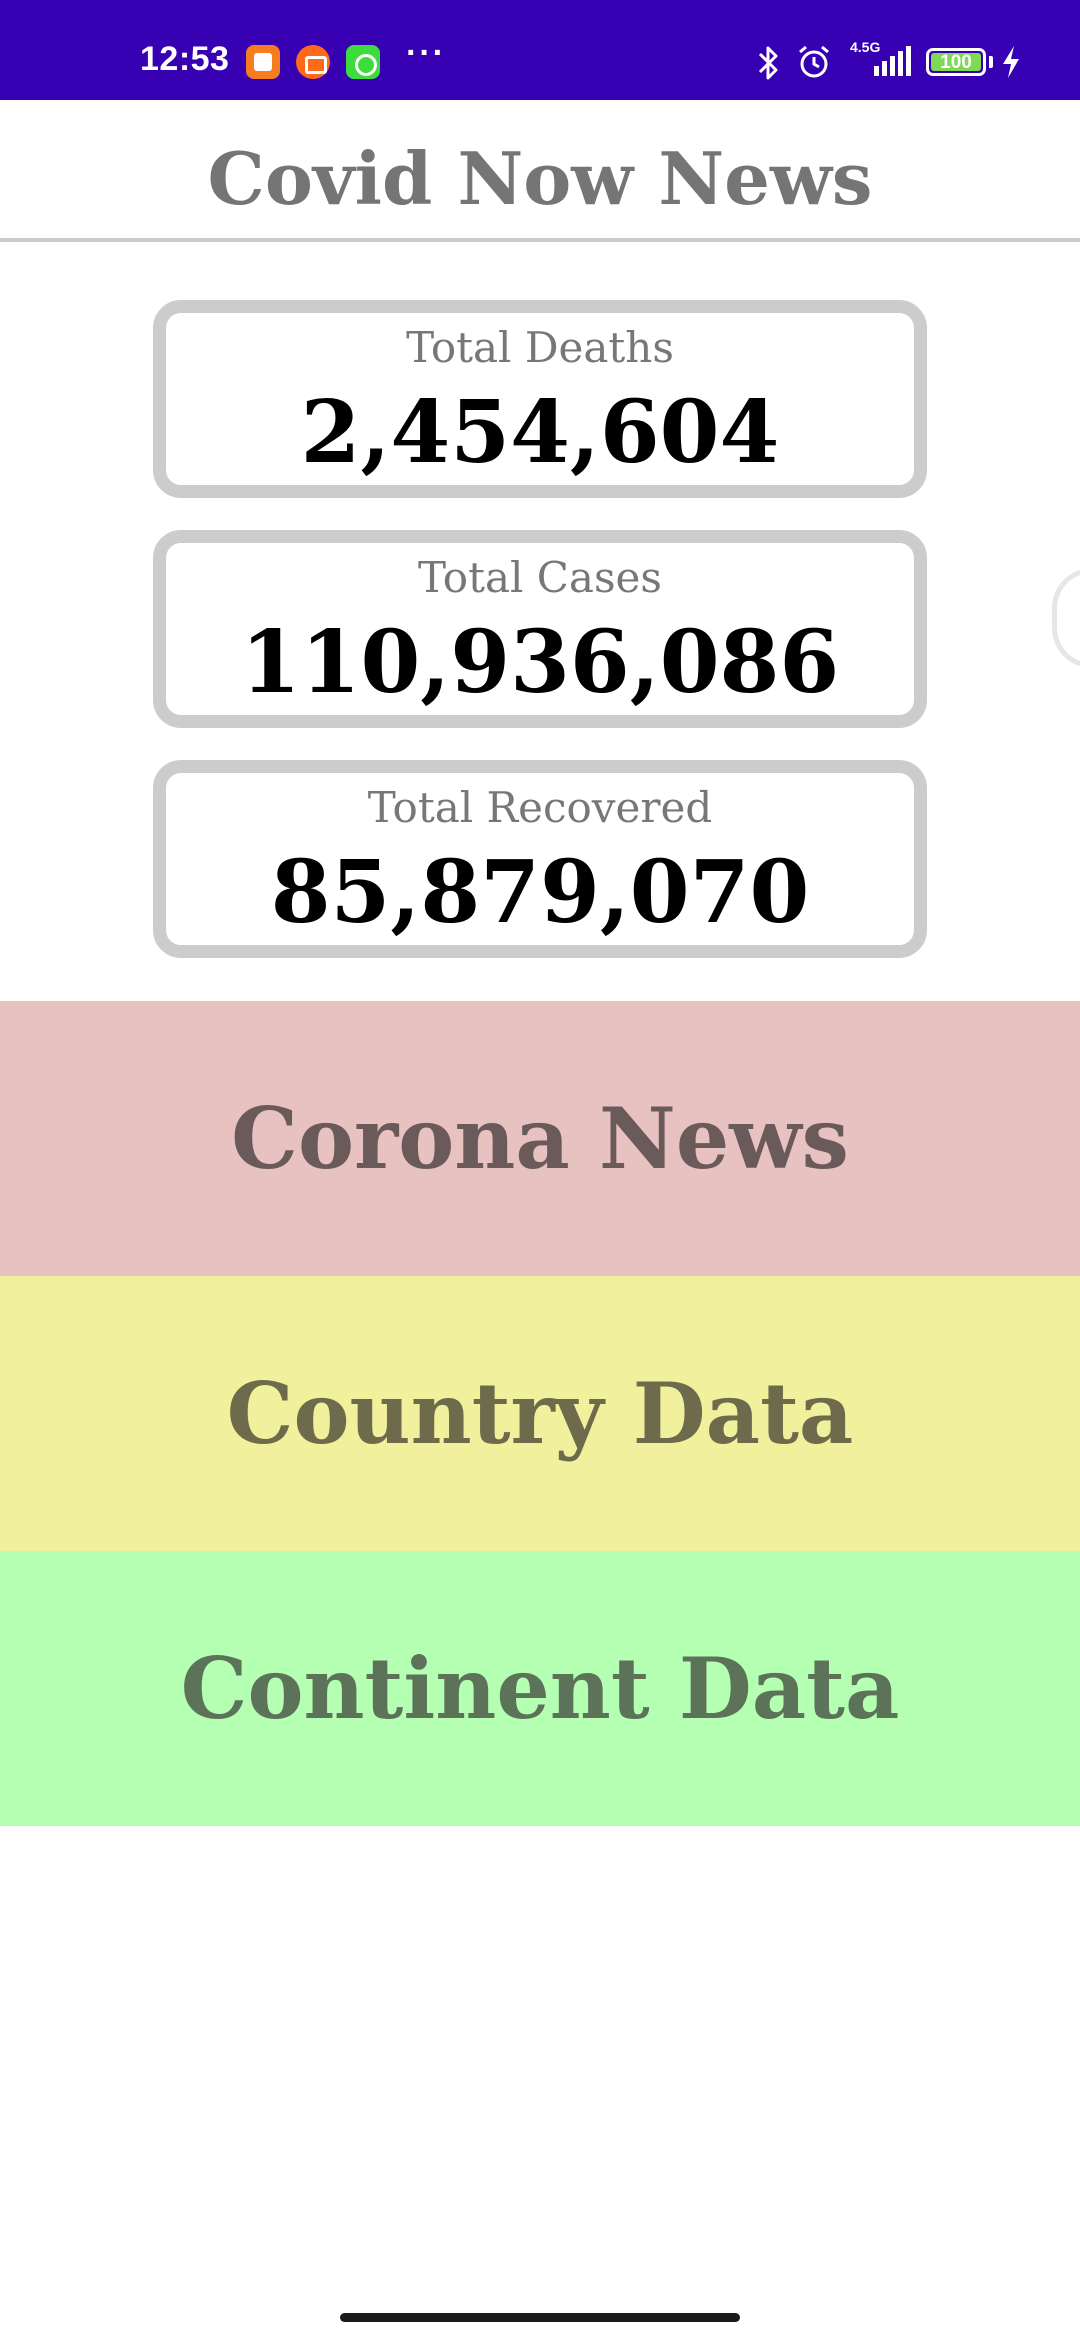  Describe the element at coordinates (540, 50) in the screenshot. I see `status-bar: 12:53 ··· 4.5G 100` at that location.